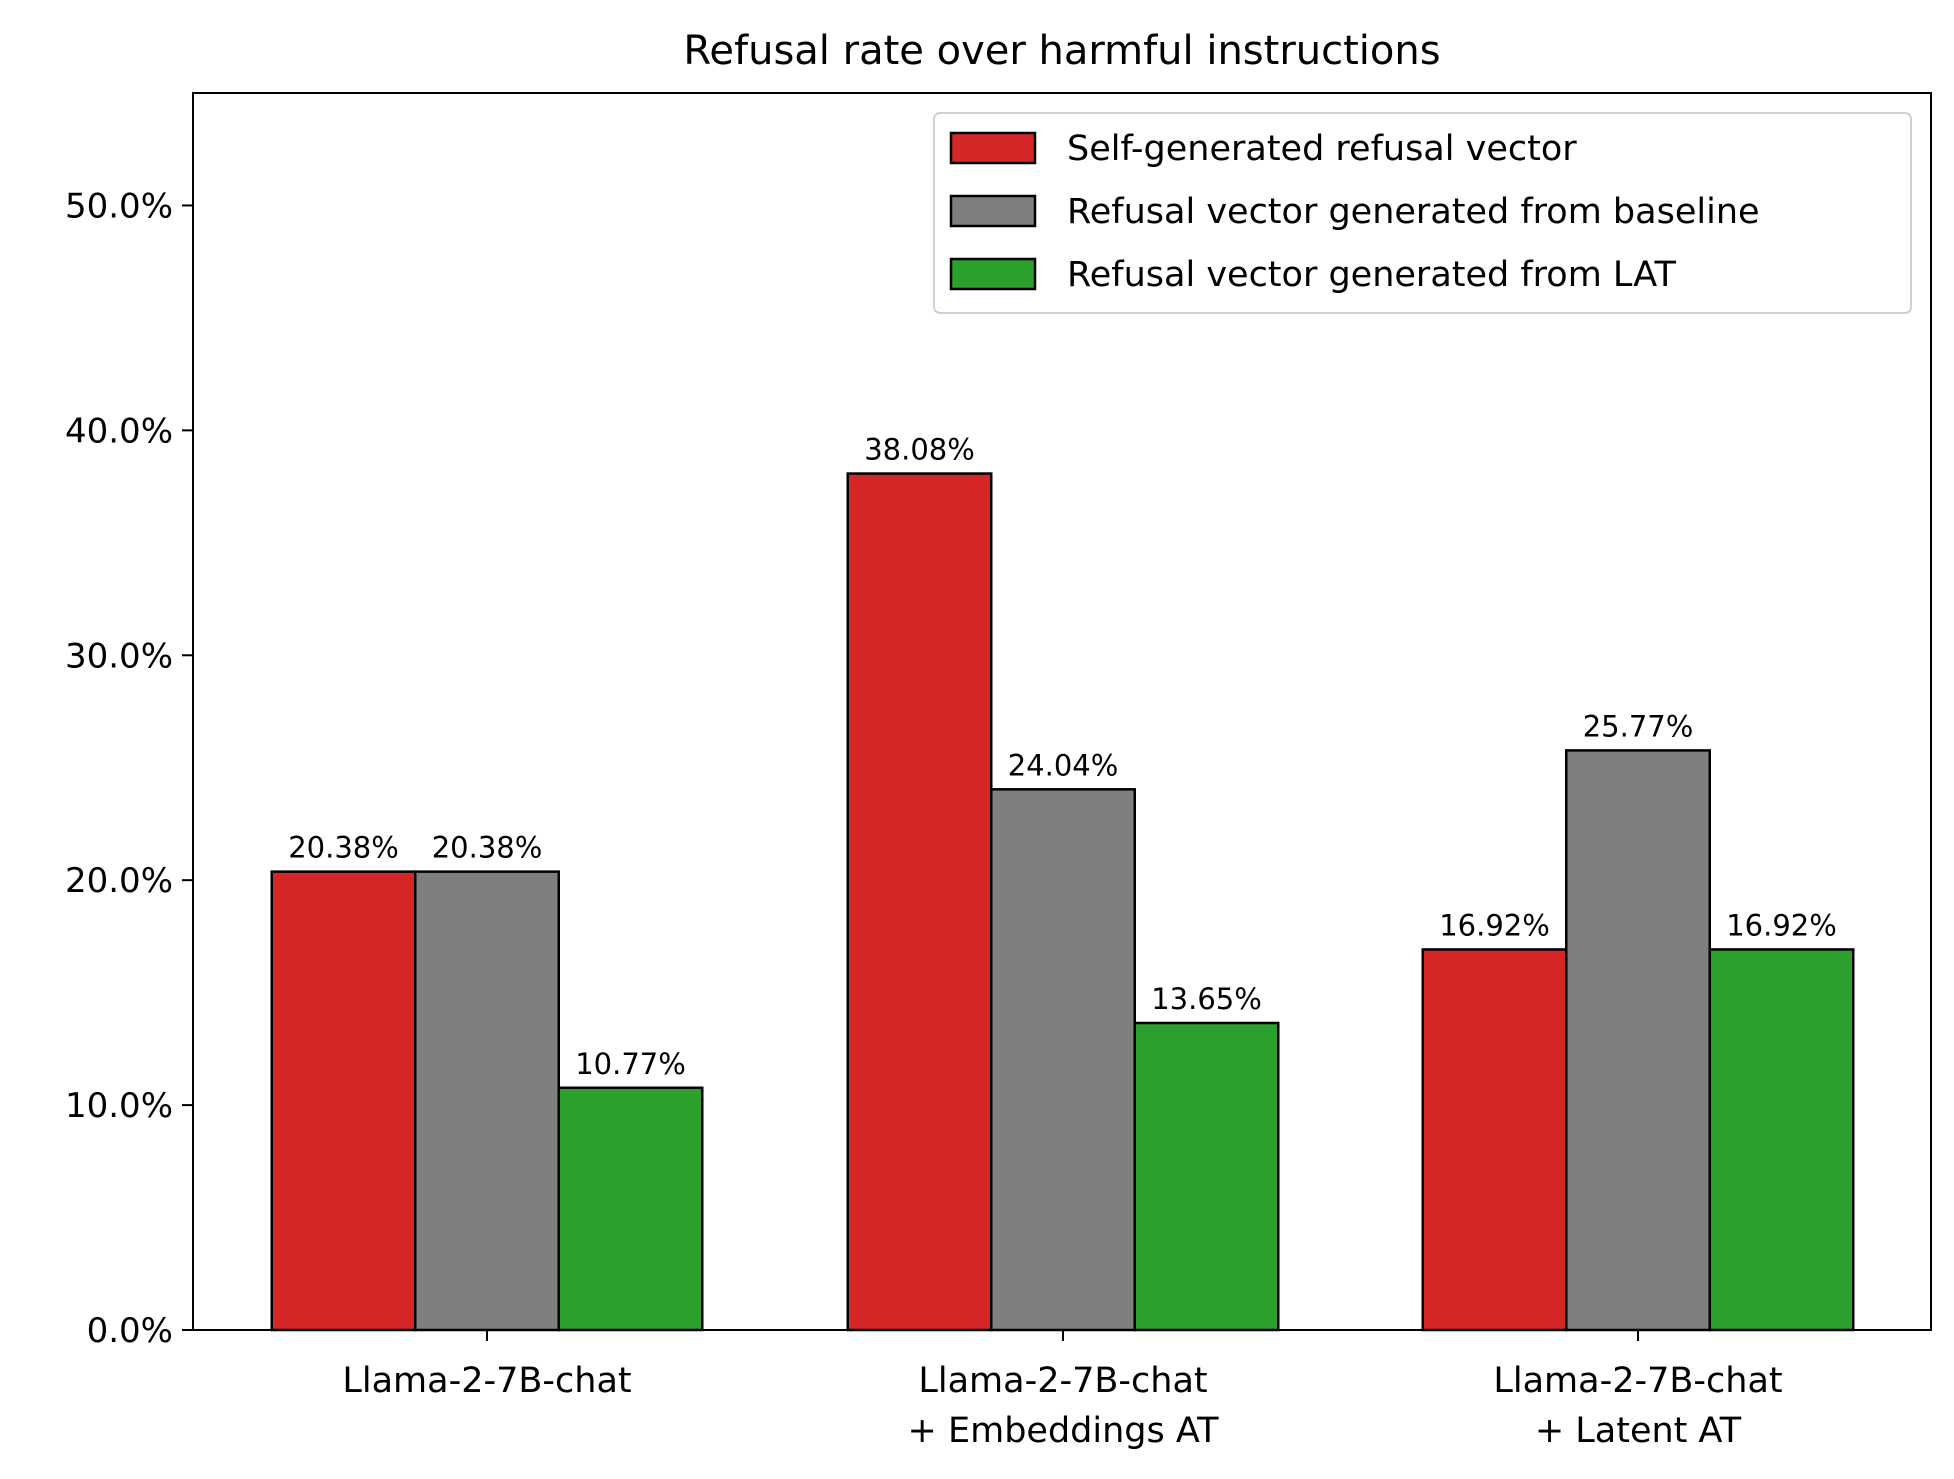 This screenshot has height=1479, width=1954. What do you see at coordinates (630, 1064) in the screenshot?
I see `value-label: 10.77%` at bounding box center [630, 1064].